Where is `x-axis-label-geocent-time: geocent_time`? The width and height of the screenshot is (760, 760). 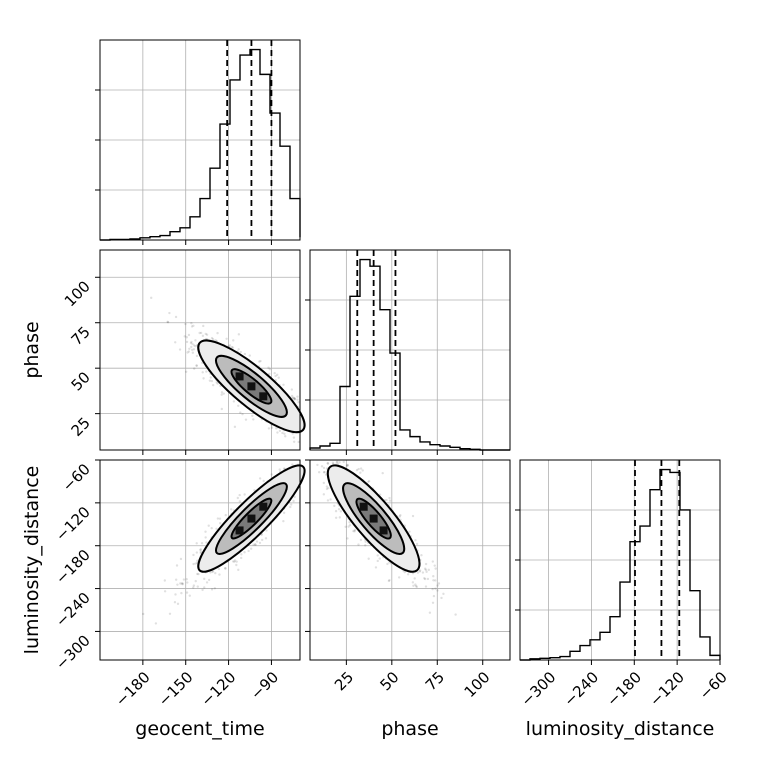
x-axis-label-geocent-time: geocent_time is located at coordinates (199, 729).